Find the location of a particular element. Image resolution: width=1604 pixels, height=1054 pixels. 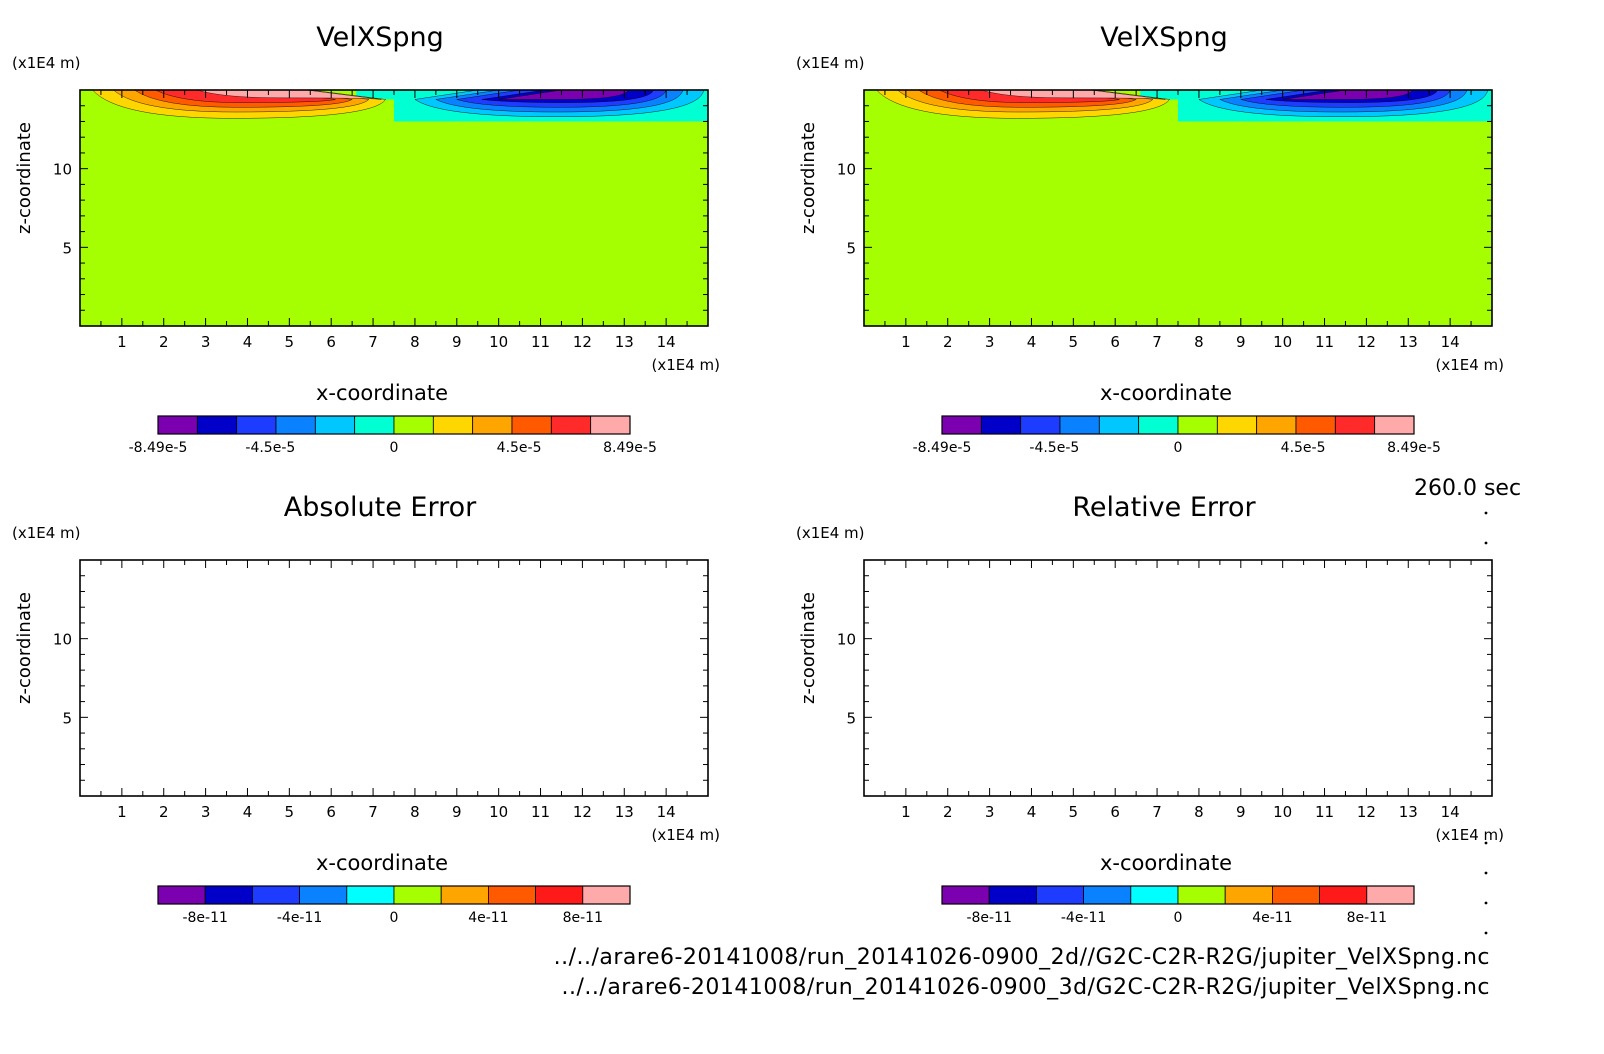

colorbar-label: -8e-11 is located at coordinates (988, 918).